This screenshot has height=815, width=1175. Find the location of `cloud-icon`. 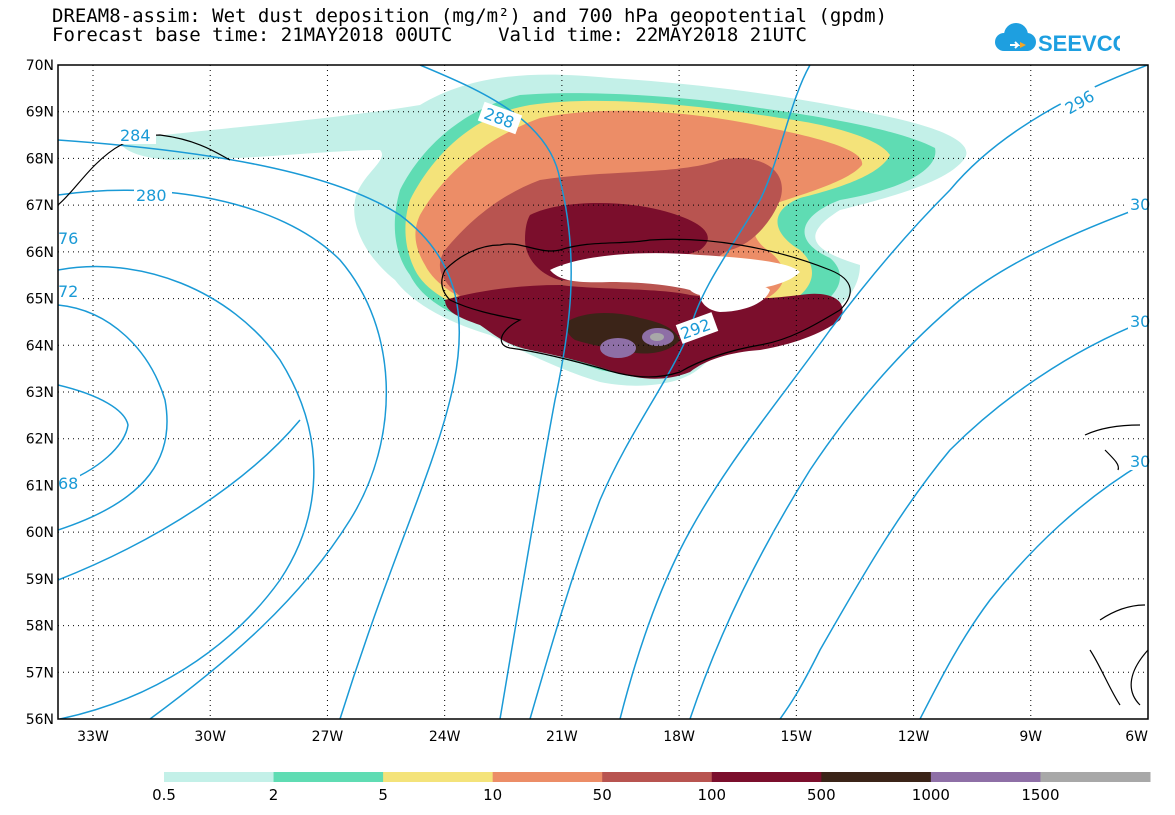

cloud-icon is located at coordinates (1015, 37).